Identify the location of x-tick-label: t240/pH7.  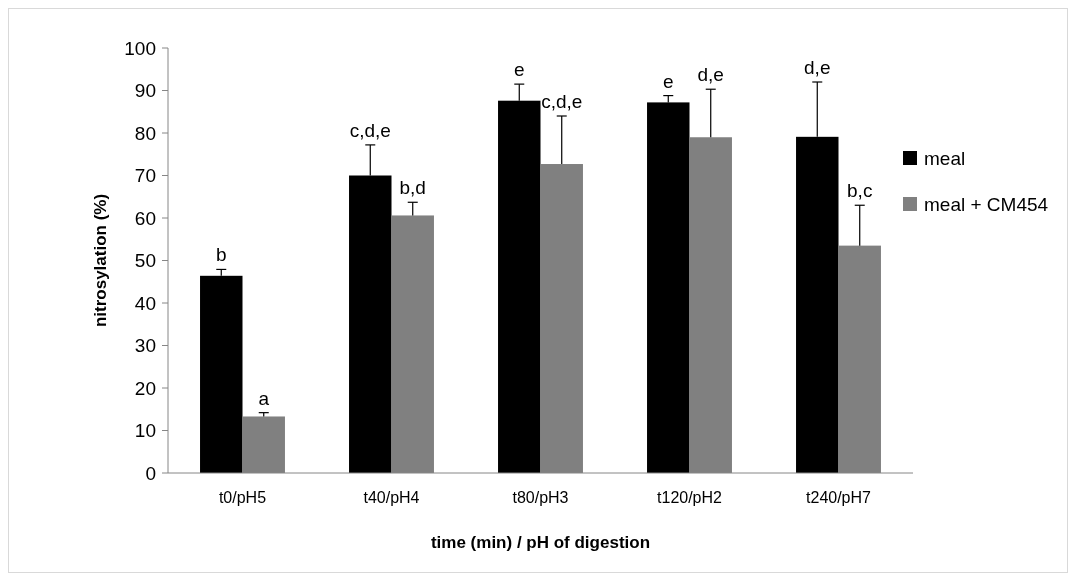
(839, 497).